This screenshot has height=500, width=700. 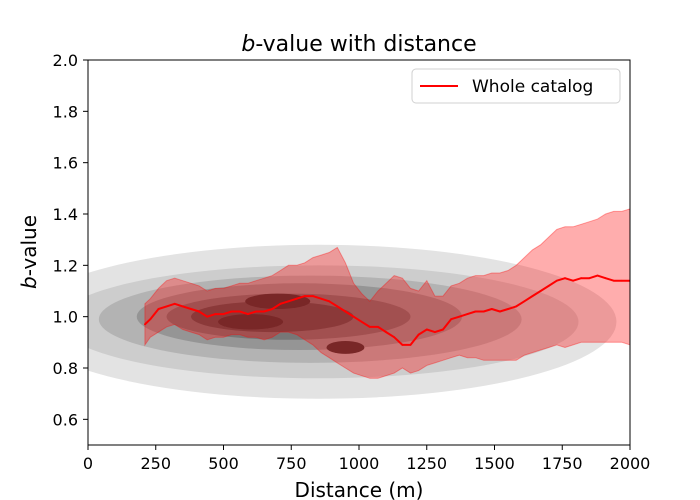 I want to click on y-tick-label: 1.0, so click(x=65, y=317).